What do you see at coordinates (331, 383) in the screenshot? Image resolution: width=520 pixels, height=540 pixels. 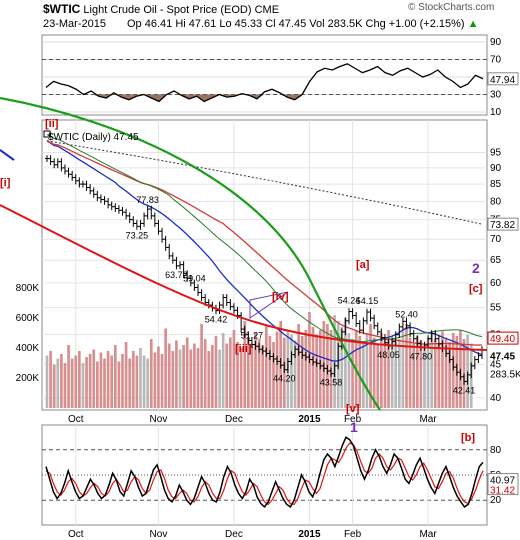 I see `price-label: 43.58` at bounding box center [331, 383].